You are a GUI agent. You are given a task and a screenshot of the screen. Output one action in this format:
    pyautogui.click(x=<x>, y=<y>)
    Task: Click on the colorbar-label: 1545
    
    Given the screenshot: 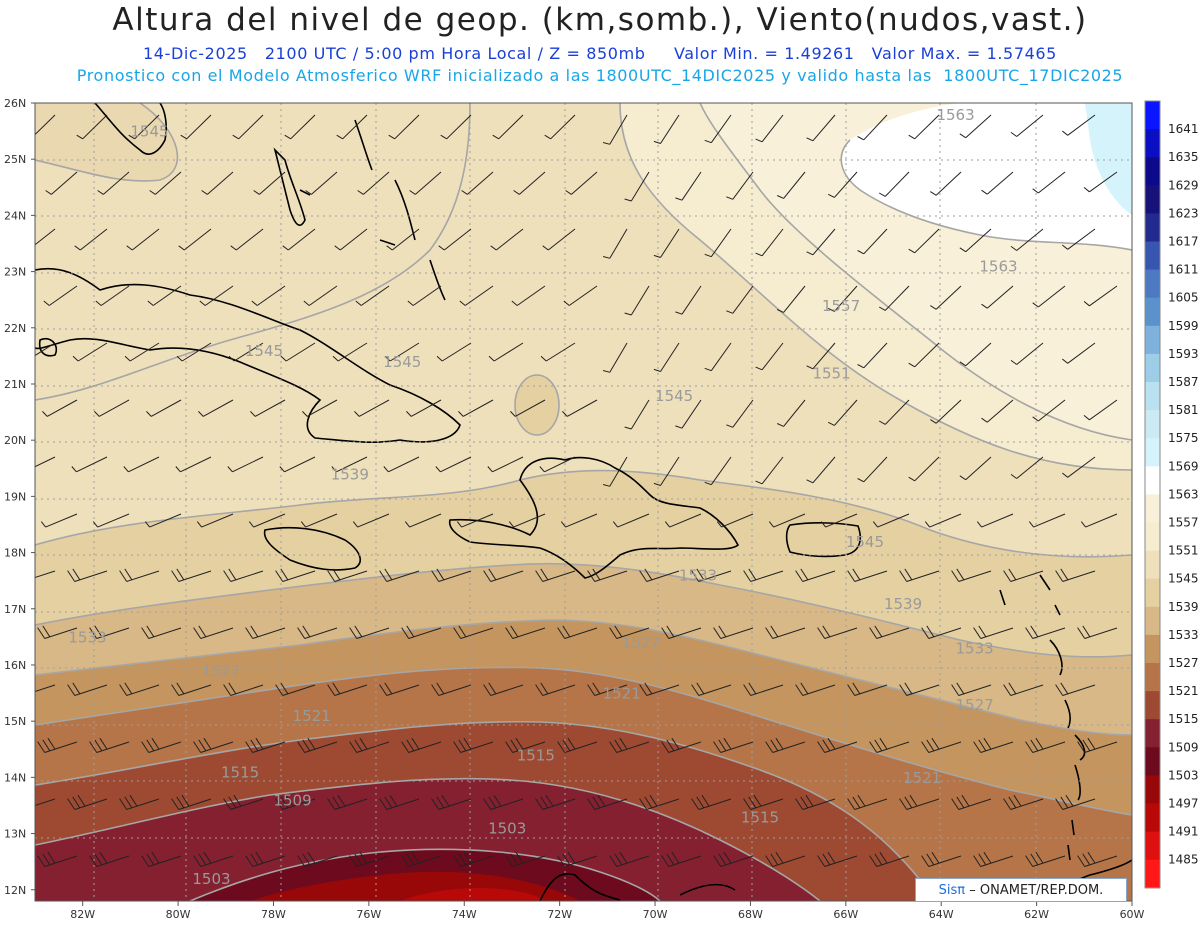 What is the action you would take?
    pyautogui.click(x=1183, y=579)
    